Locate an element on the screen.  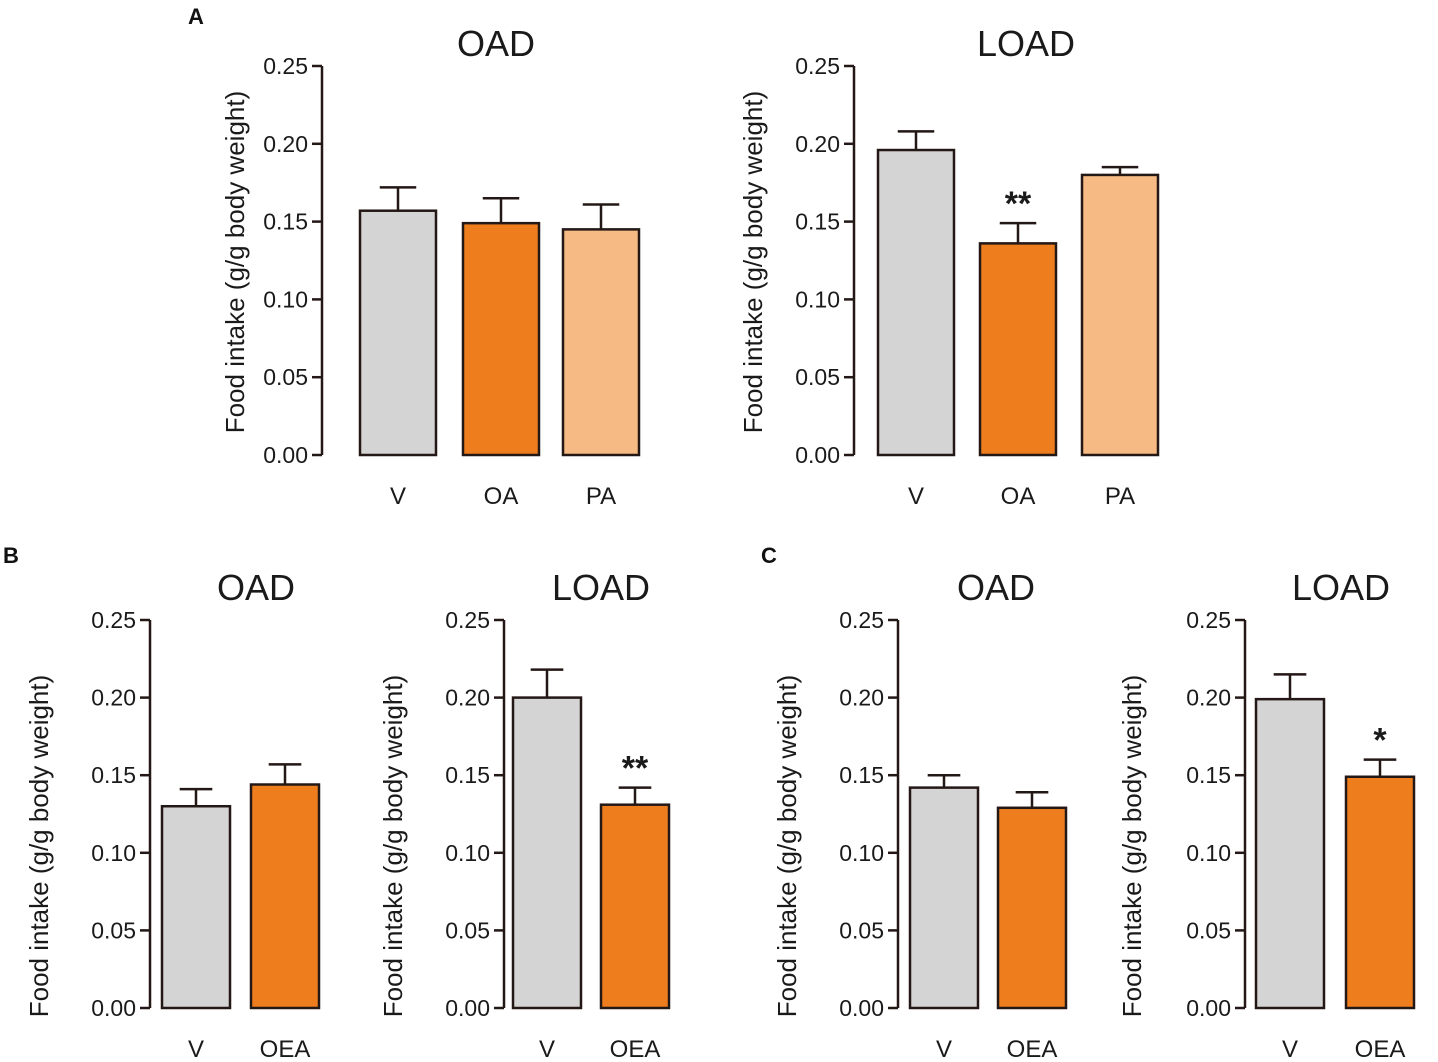
chart-a-oad-tick-label: 0.20 is located at coordinates (285, 144).